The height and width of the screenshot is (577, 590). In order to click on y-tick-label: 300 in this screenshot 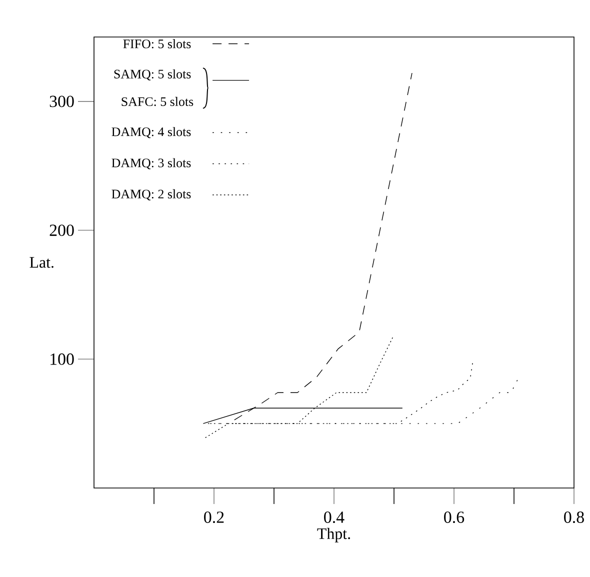, I will do `click(62, 102)`.